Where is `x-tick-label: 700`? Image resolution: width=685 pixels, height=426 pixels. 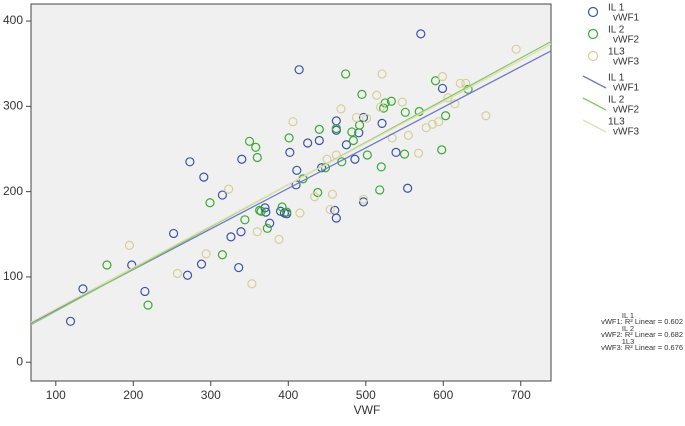 x-tick-label: 700 is located at coordinates (521, 395).